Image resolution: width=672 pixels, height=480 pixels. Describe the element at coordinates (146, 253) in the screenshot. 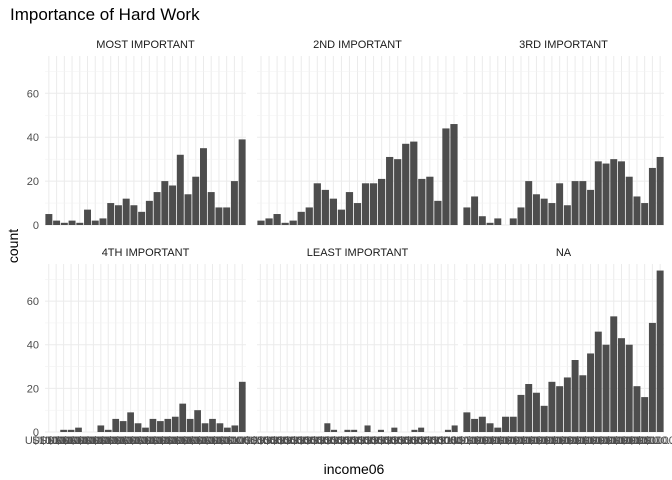

I see `facet-label: 4TH IMPORTANT` at that location.